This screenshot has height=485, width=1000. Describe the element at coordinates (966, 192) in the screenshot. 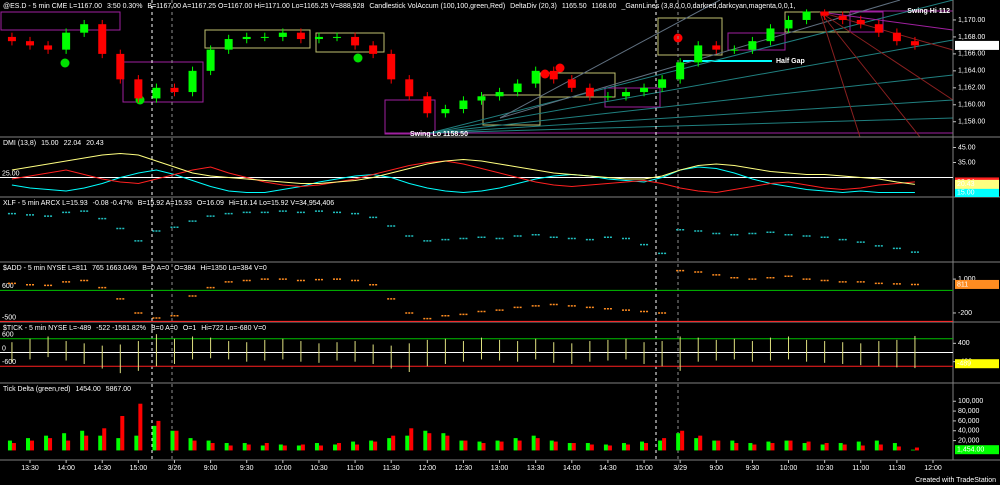

I see `last-value-label: 15.00` at that location.